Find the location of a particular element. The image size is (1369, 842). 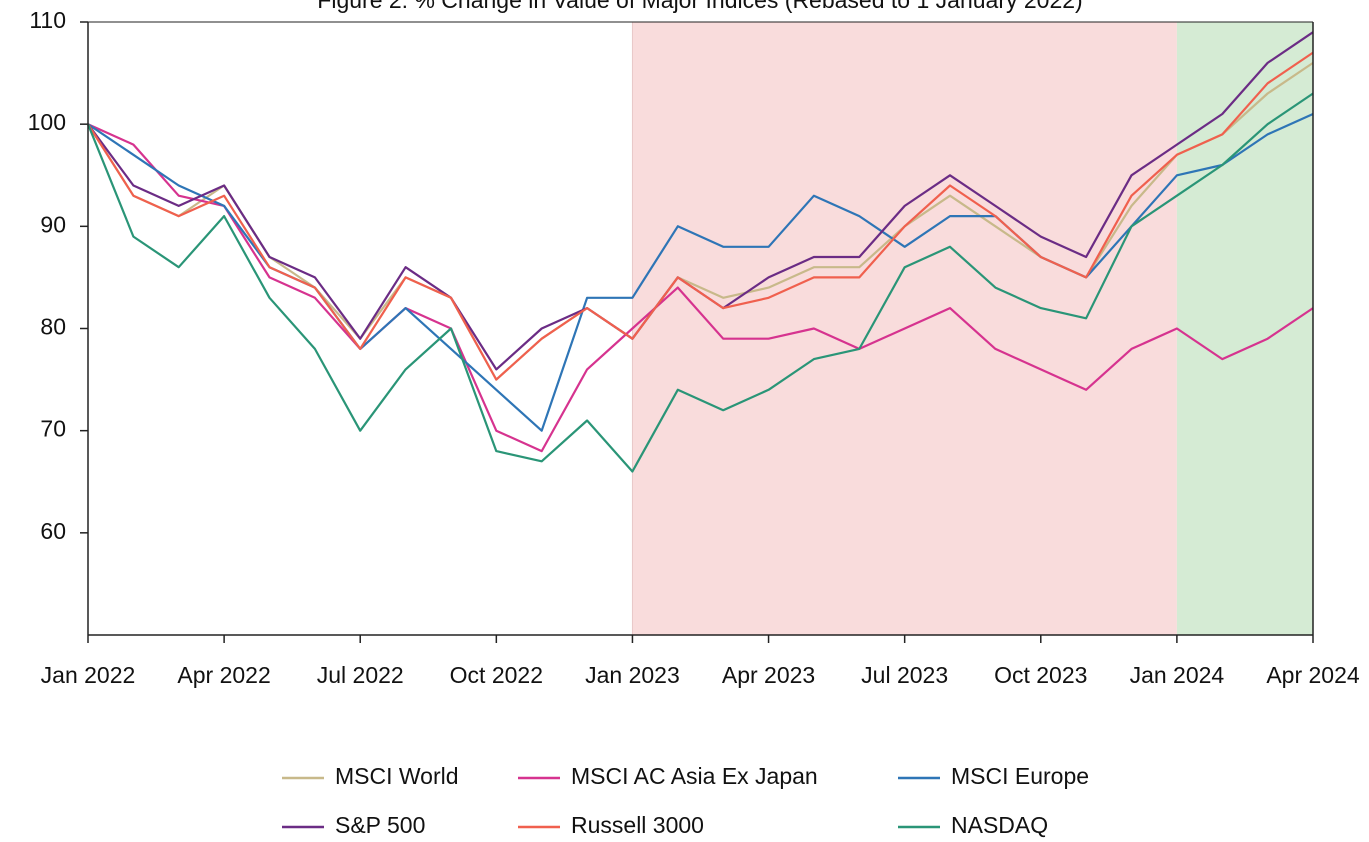

x-tick-label: Jul 2023 is located at coordinates (904, 675).